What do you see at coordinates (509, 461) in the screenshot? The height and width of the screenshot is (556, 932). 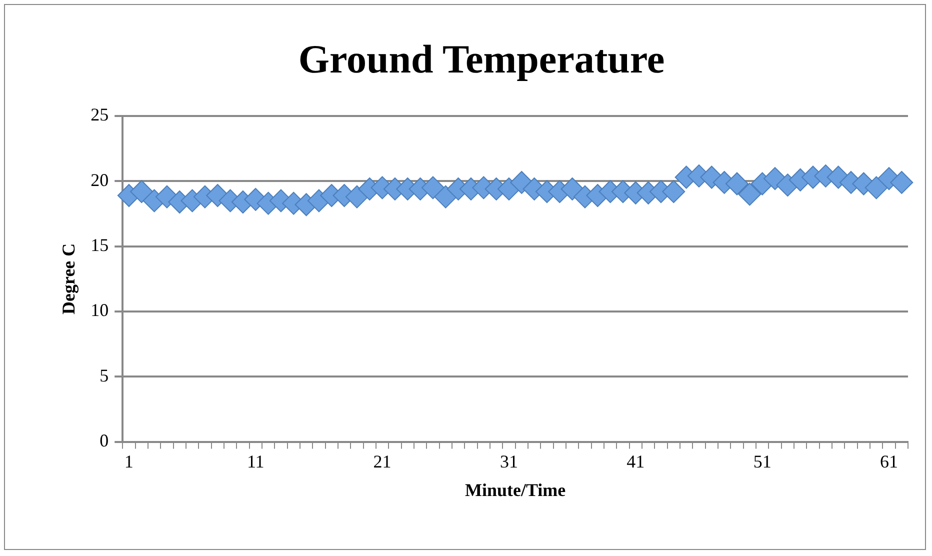 I see `x-tick-label: 31` at bounding box center [509, 461].